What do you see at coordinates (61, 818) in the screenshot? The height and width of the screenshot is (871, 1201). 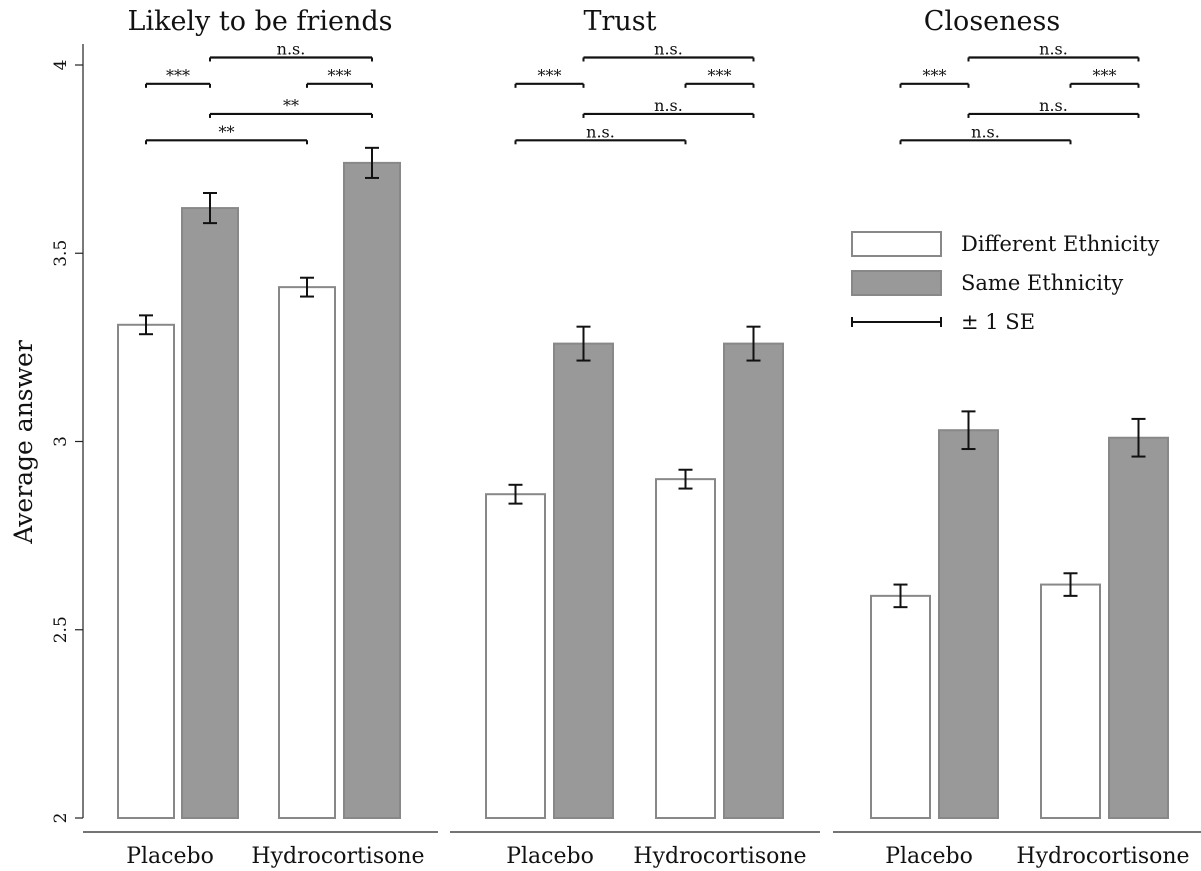 I see `y-tick-label: 2` at bounding box center [61, 818].